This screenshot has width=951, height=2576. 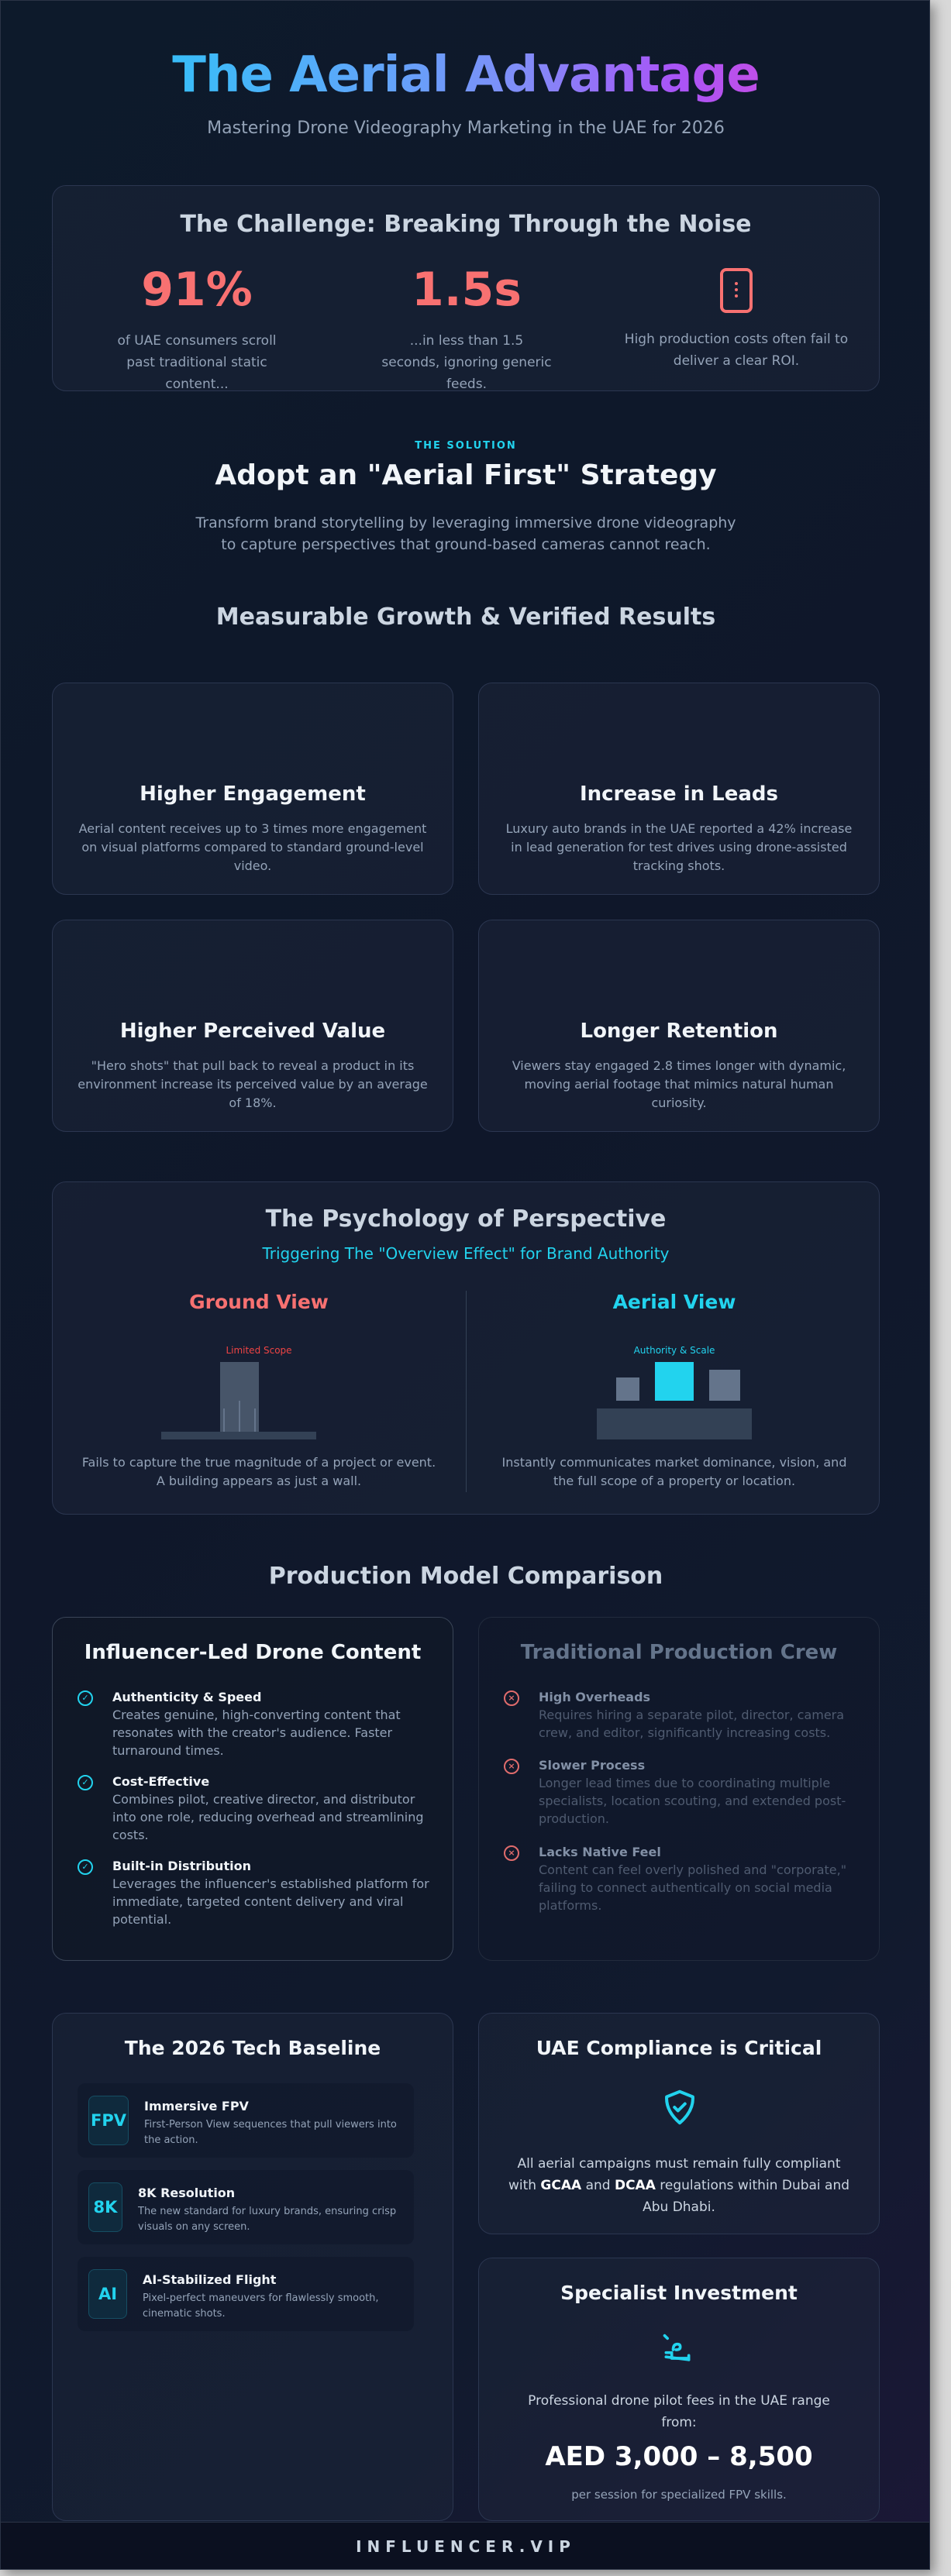 I want to click on stat-value: 91%, so click(x=197, y=290).